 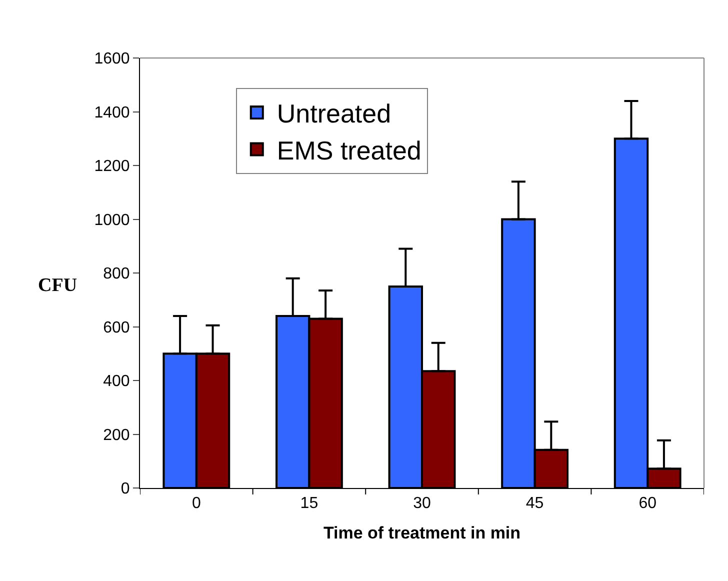 What do you see at coordinates (116, 327) in the screenshot?
I see `y-tick-label: 600` at bounding box center [116, 327].